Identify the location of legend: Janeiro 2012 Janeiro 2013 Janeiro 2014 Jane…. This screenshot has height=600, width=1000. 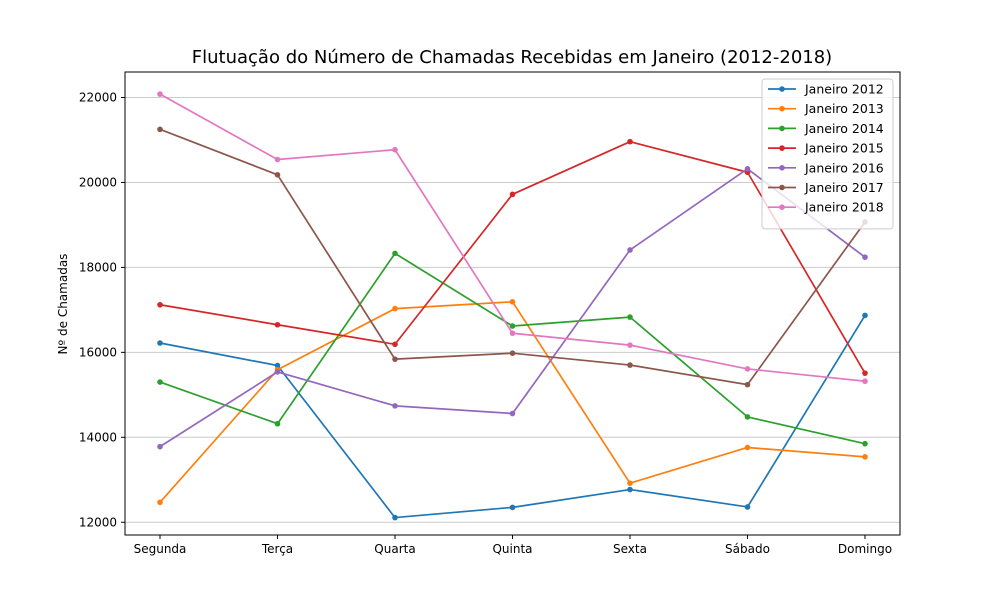
(827, 154).